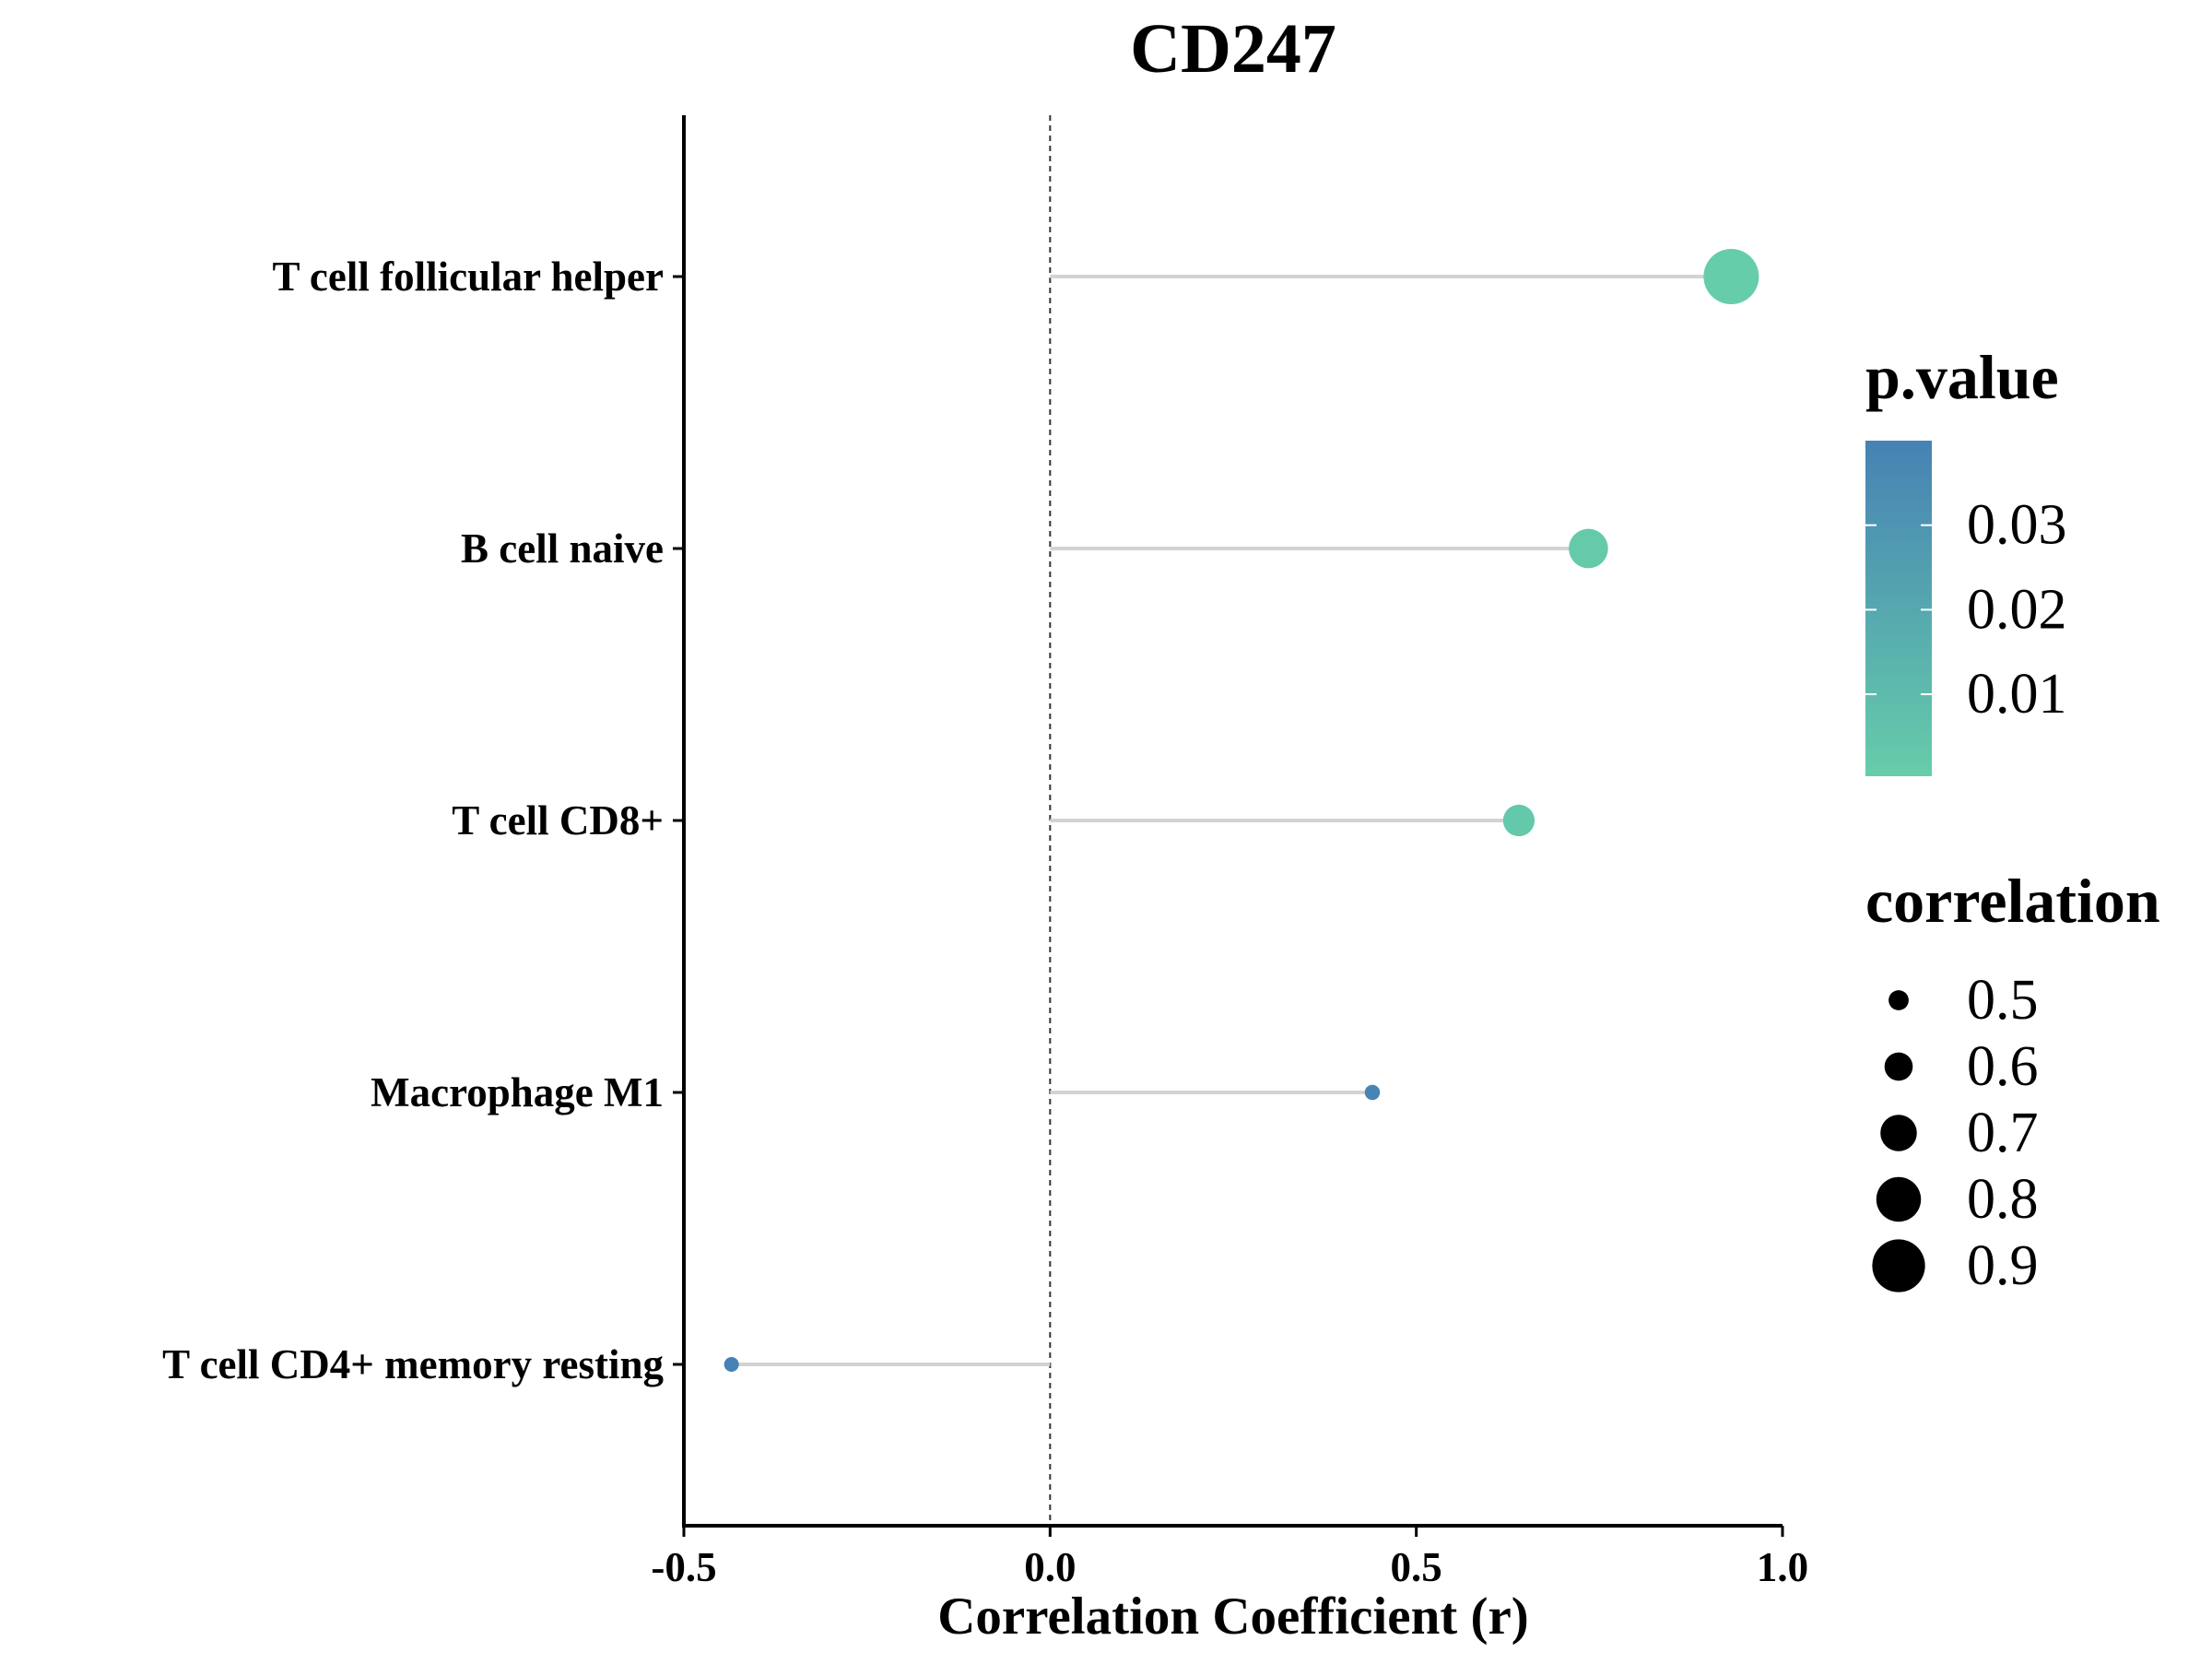 The height and width of the screenshot is (1664, 2212). I want to click on color-legend-bar, so click(1898, 608).